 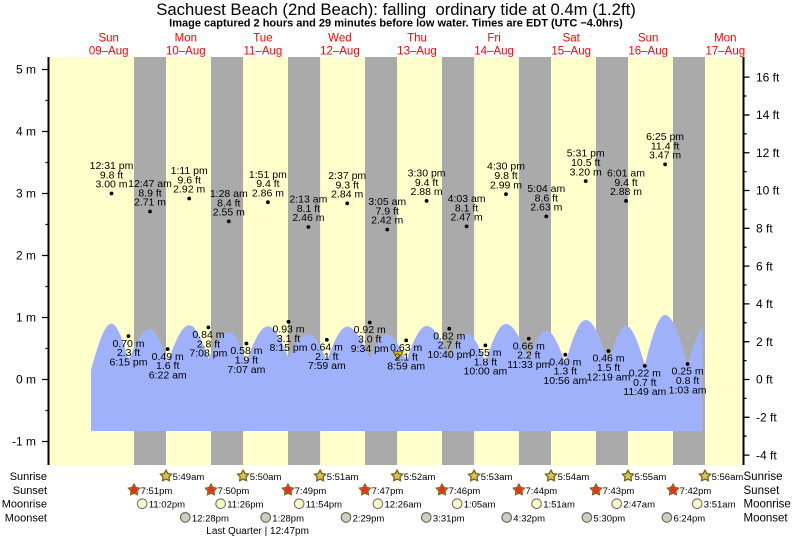 I want to click on svg-text: 0.46 m, so click(x=608, y=359).